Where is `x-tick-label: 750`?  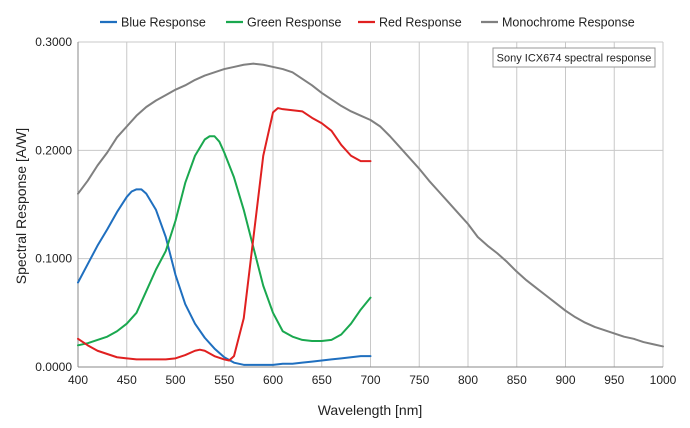 x-tick-label: 750 is located at coordinates (419, 380).